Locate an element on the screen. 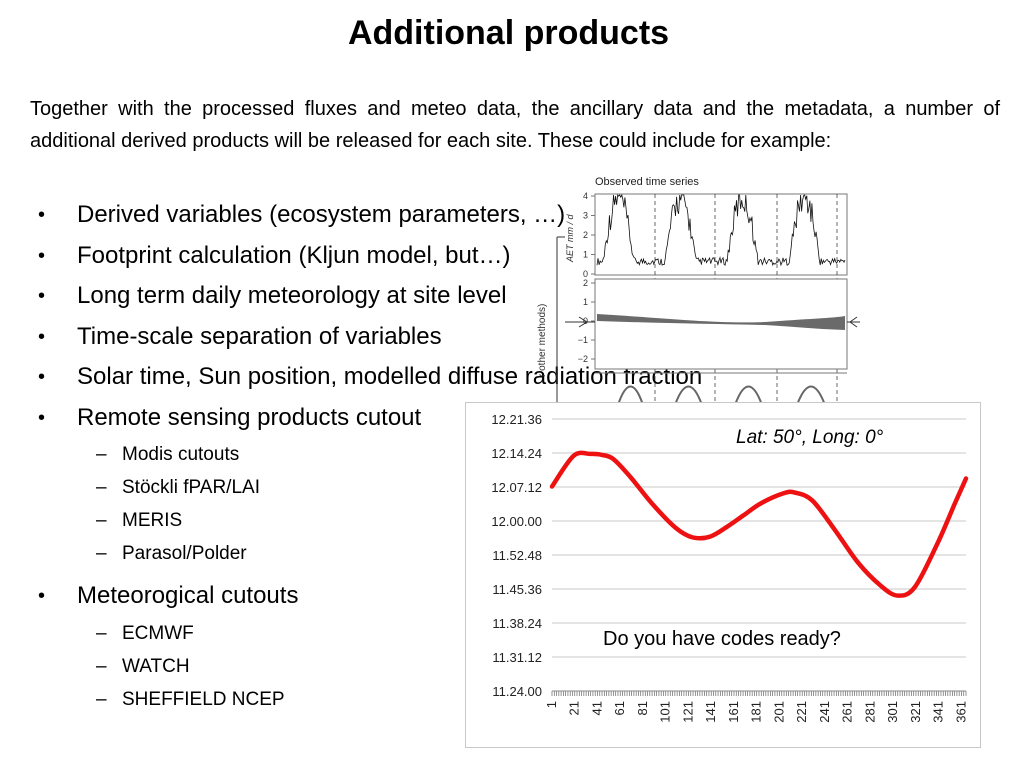 This screenshot has height=768, width=1024. x-tick-label: 261 is located at coordinates (847, 712).